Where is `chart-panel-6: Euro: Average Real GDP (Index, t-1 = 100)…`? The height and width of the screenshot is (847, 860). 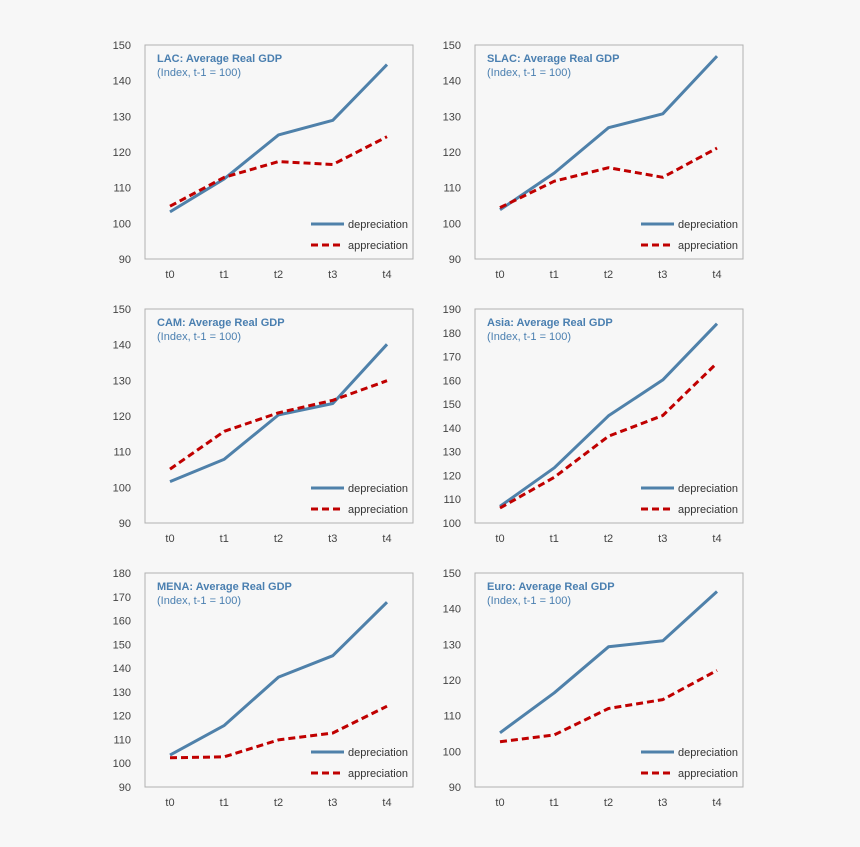 chart-panel-6: Euro: Average Real GDP (Index, t-1 = 100)… is located at coordinates (593, 688).